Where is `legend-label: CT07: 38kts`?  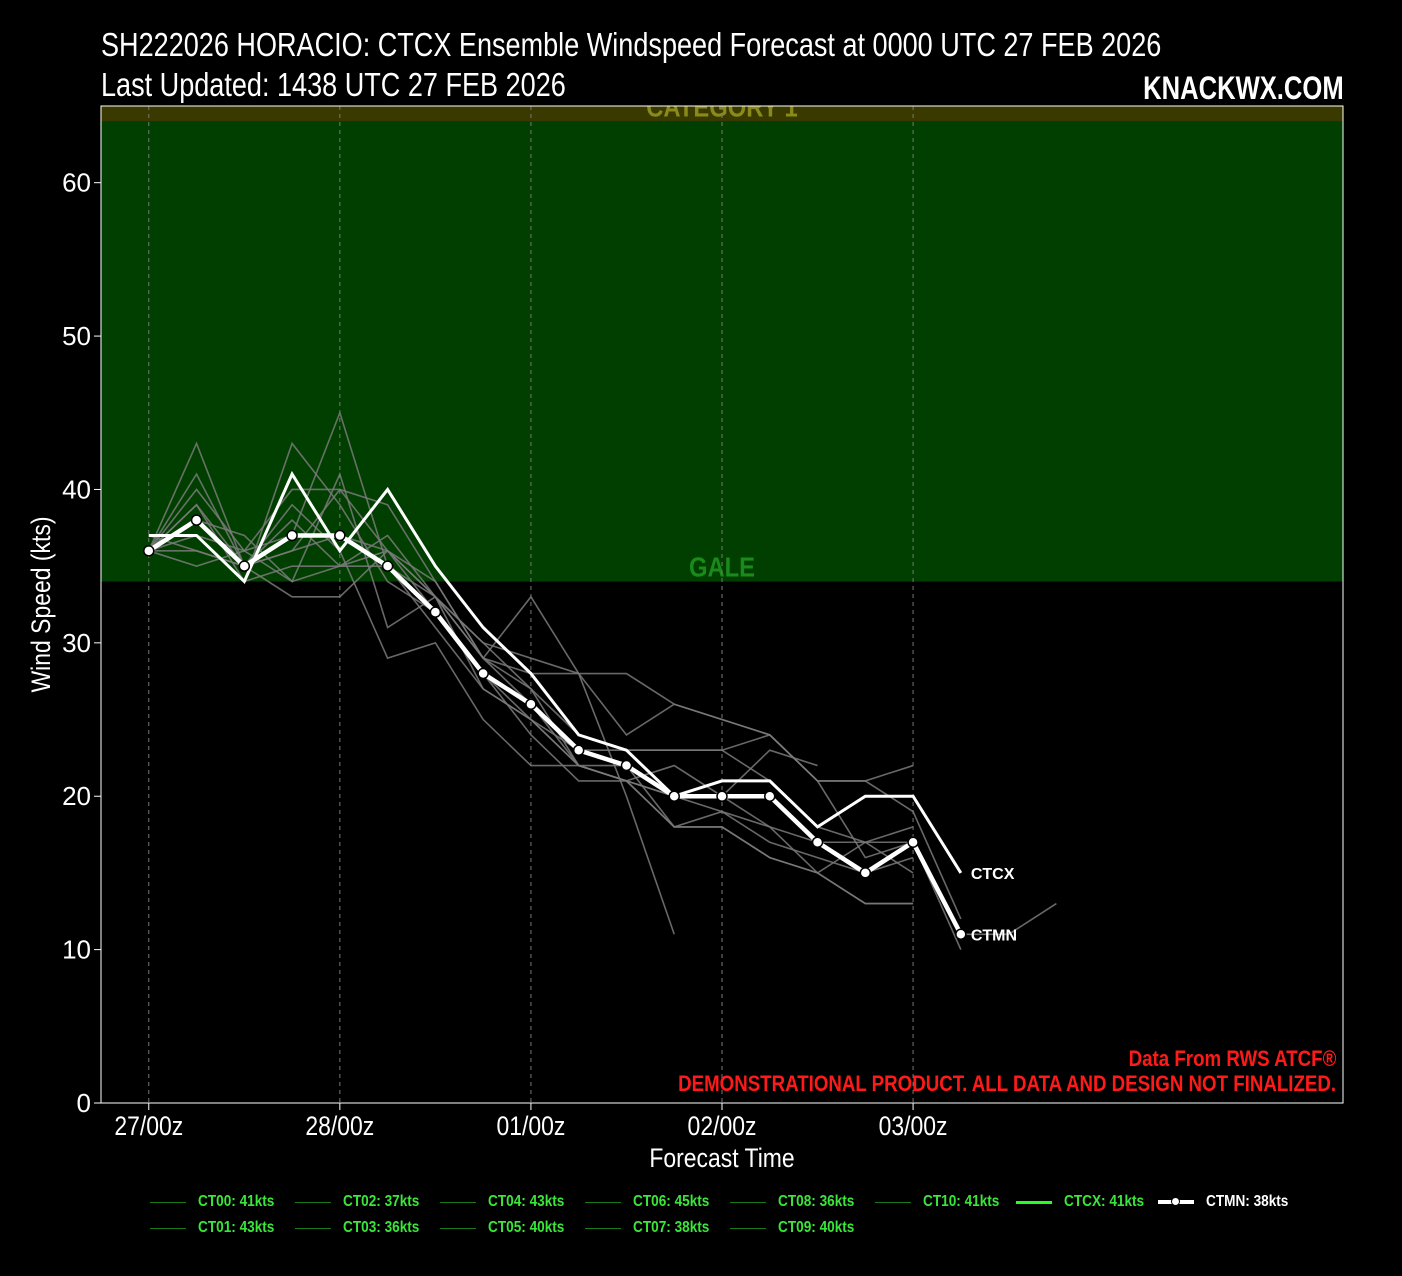
legend-label: CT07: 38kts is located at coordinates (671, 1227).